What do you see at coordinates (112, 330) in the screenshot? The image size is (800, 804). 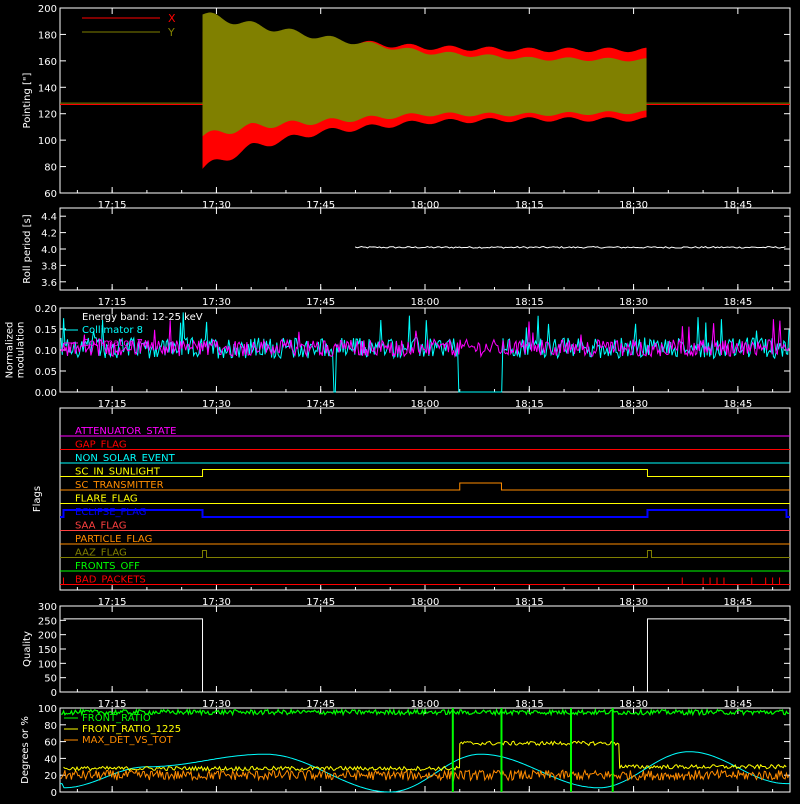 I see `modulation-legend-label-8: Collimator 8` at bounding box center [112, 330].